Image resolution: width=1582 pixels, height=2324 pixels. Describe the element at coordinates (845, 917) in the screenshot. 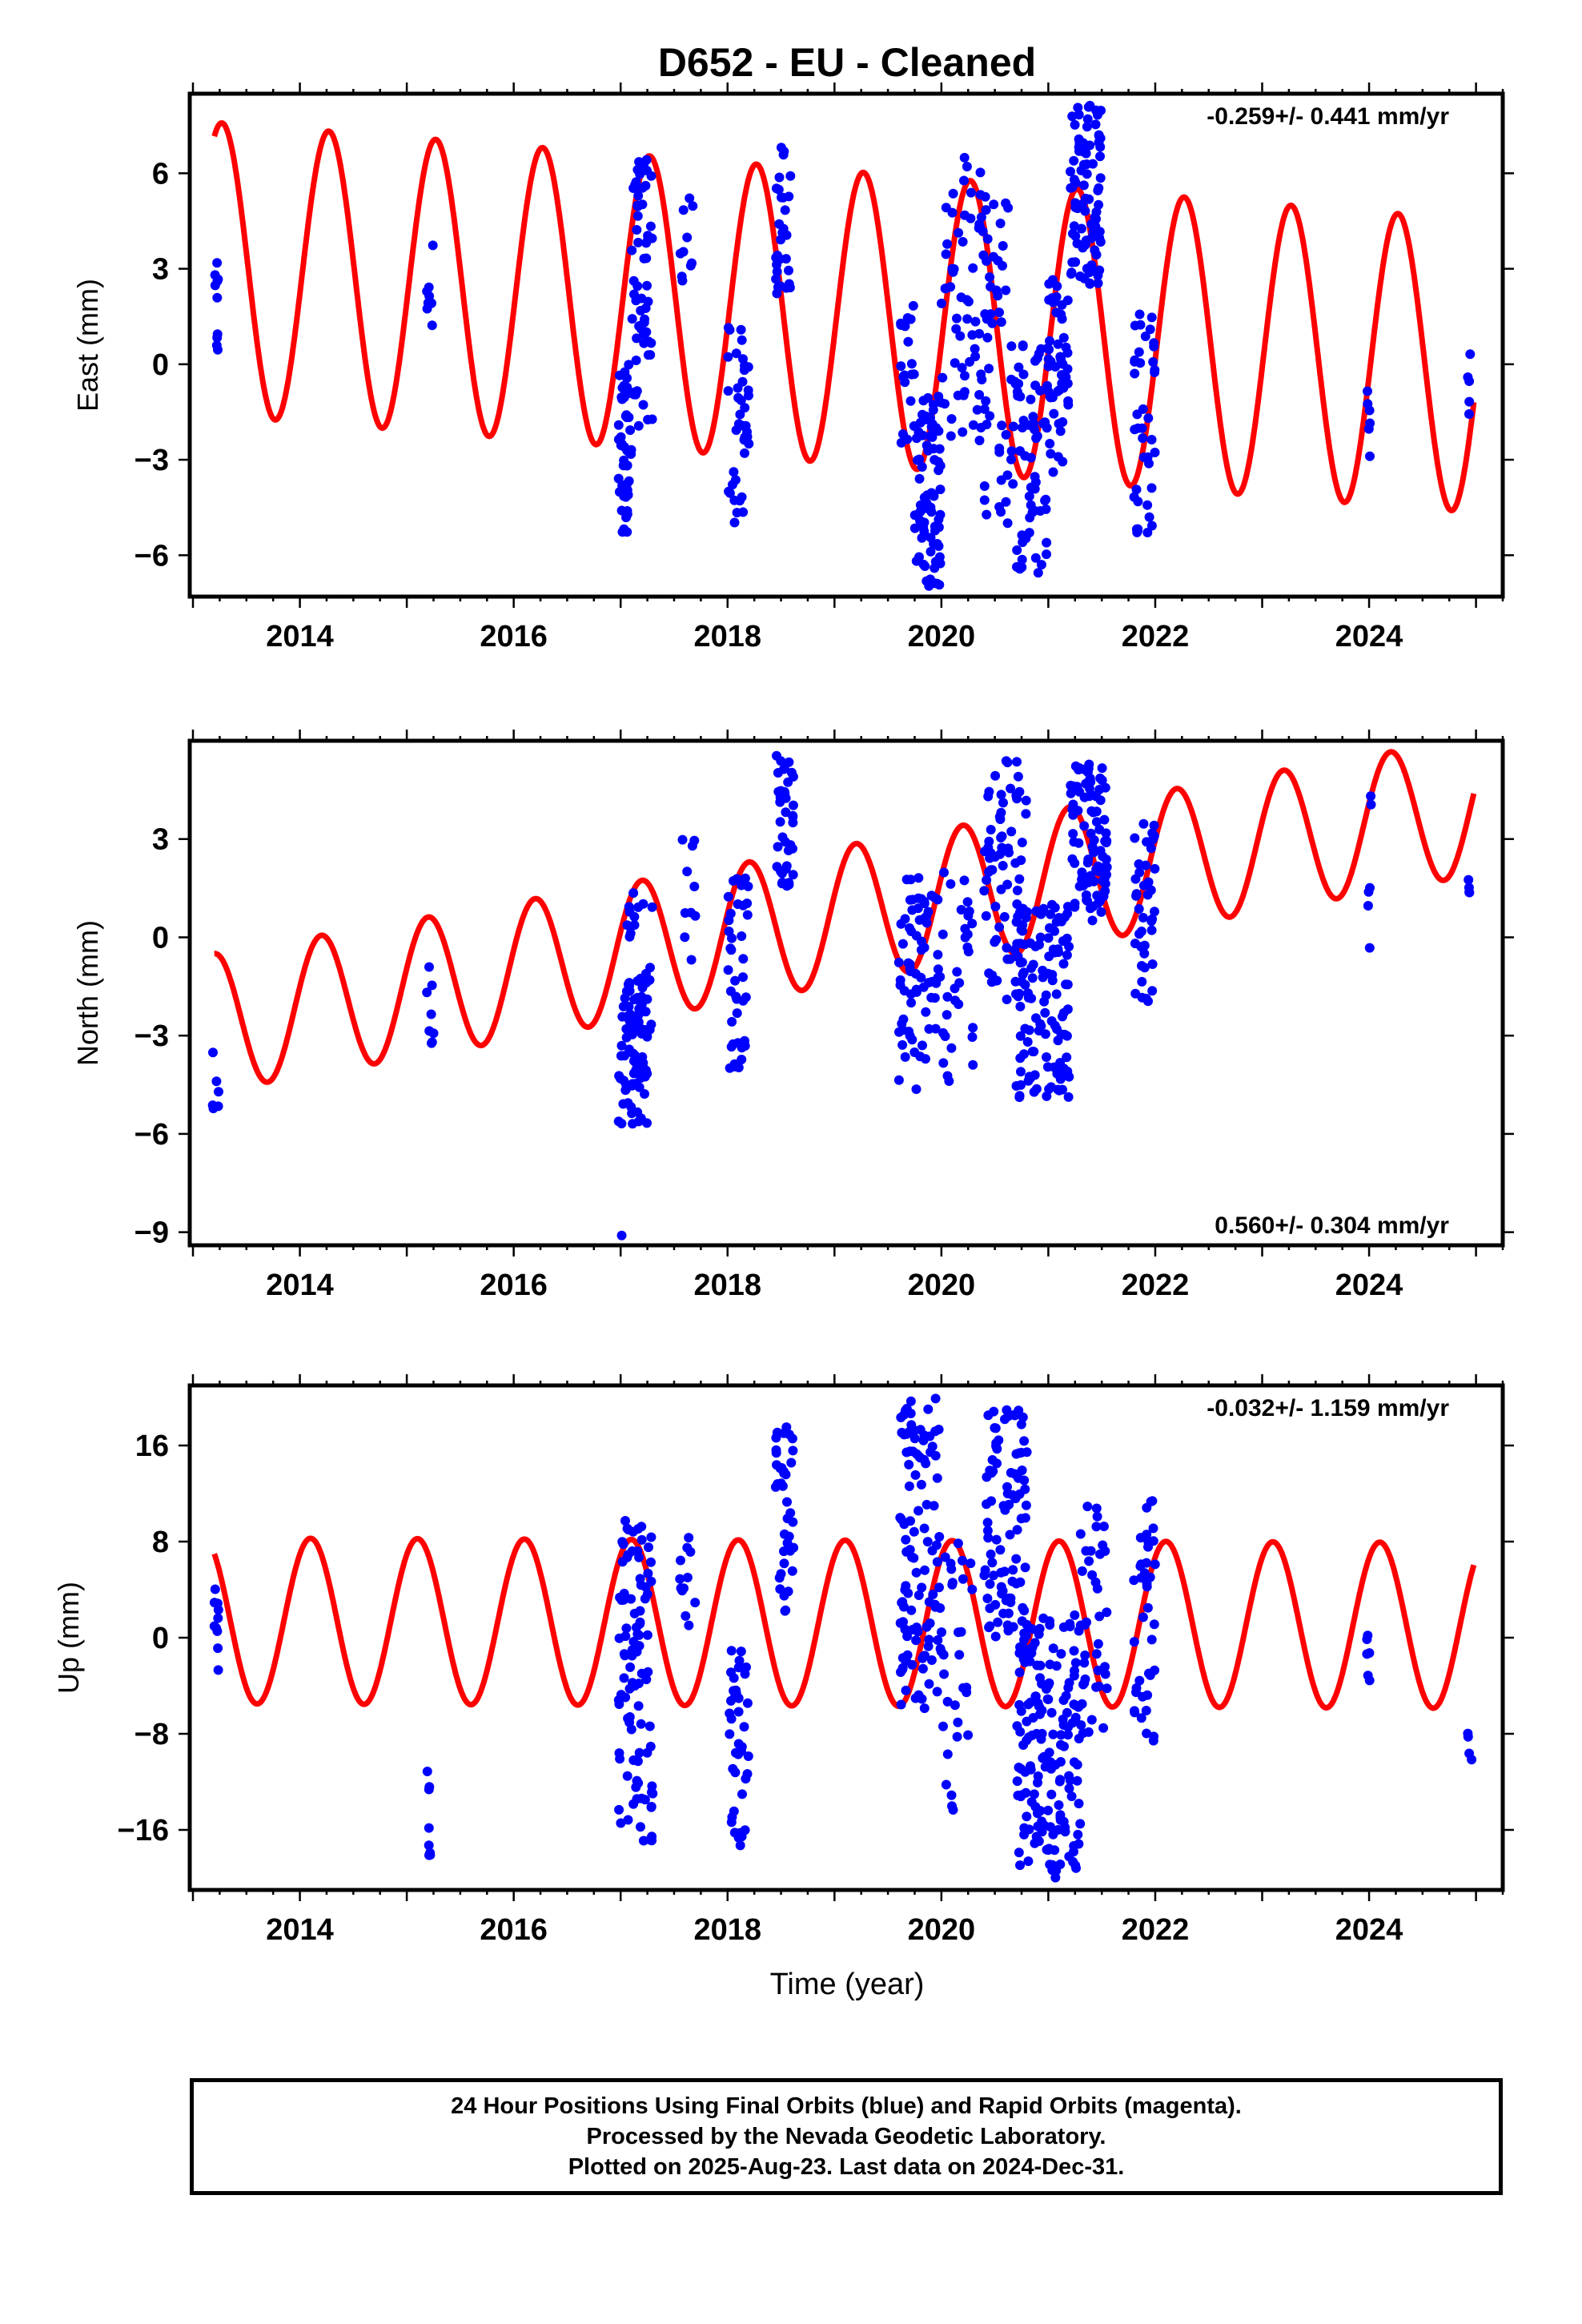

I see `north-model` at that location.